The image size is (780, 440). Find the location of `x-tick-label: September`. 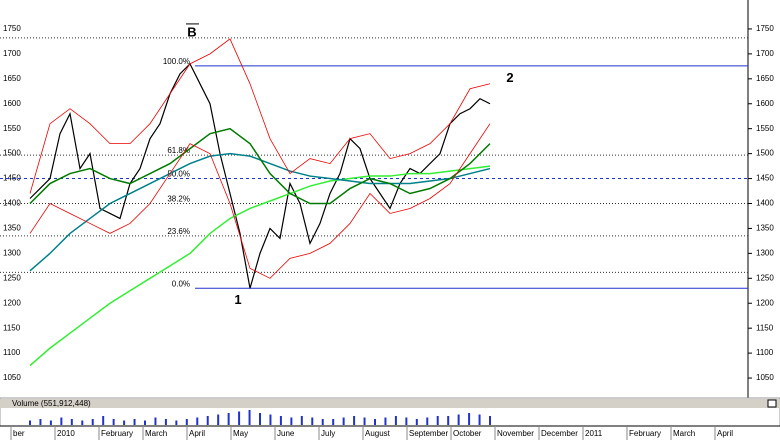

x-tick-label: September is located at coordinates (428, 433).